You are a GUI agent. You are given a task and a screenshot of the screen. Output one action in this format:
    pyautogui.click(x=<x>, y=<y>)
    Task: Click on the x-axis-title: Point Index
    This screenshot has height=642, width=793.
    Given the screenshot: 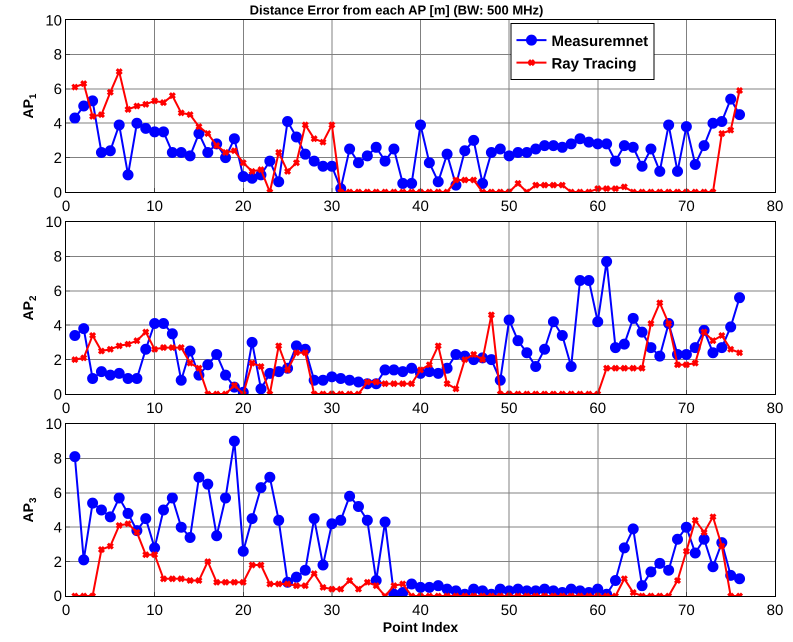 What is the action you would take?
    pyautogui.click(x=420, y=627)
    